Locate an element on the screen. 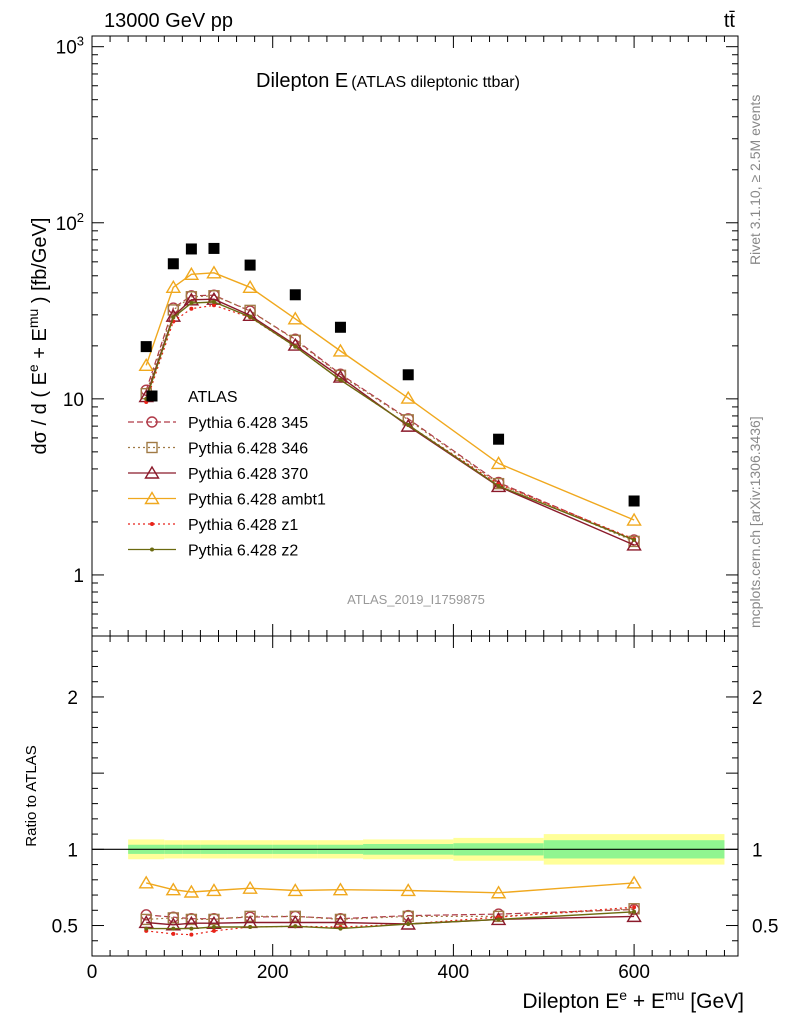  main-line-z1 is located at coordinates (390, 422).